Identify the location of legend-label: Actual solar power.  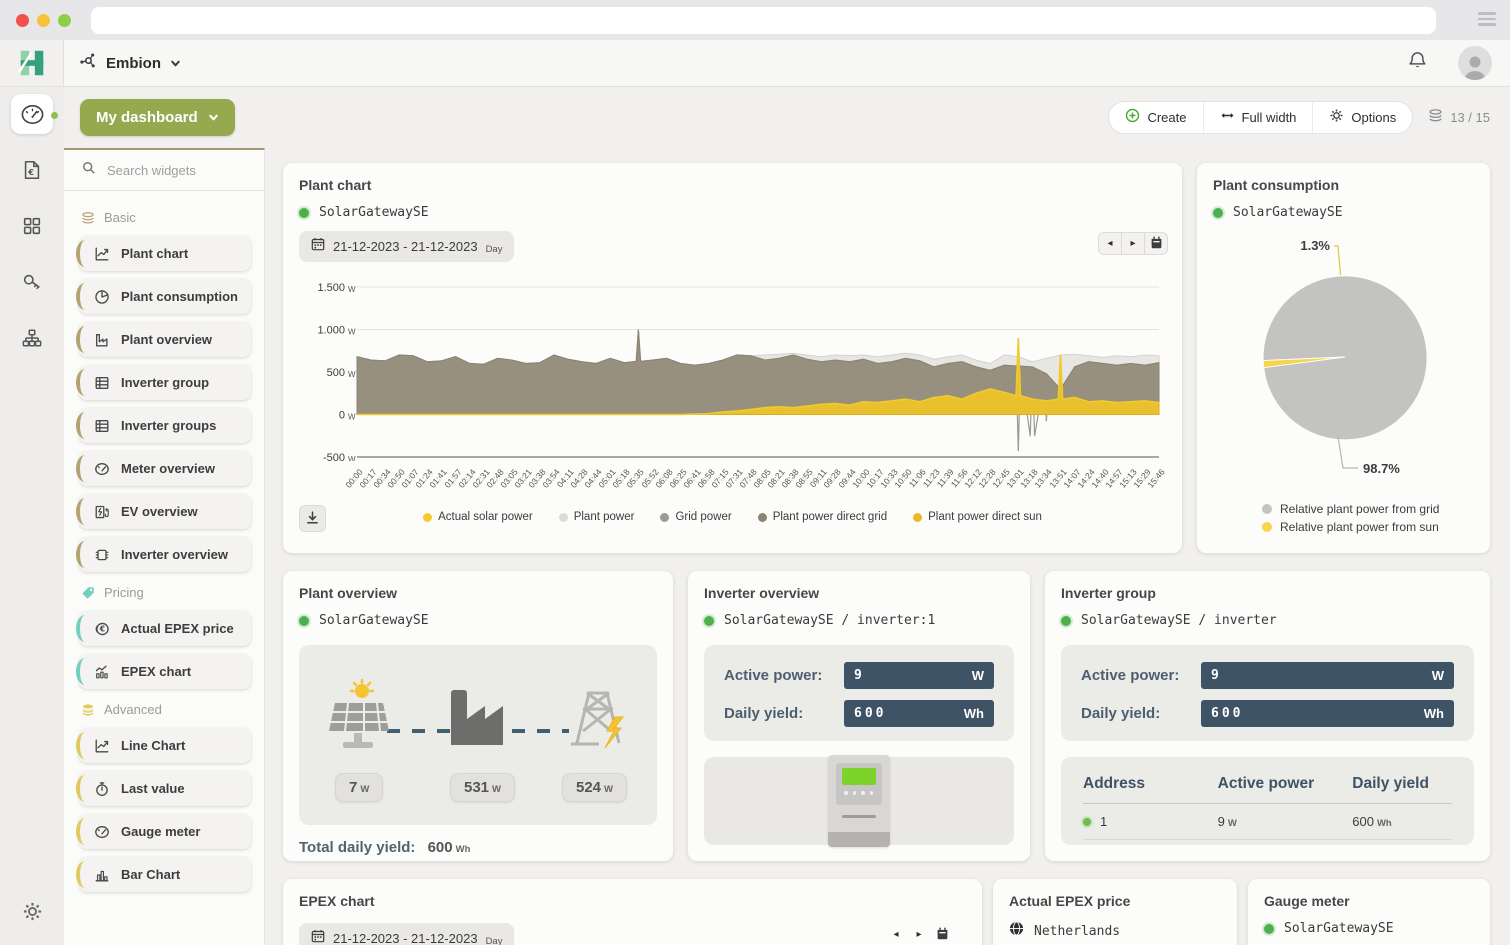
(485, 517).